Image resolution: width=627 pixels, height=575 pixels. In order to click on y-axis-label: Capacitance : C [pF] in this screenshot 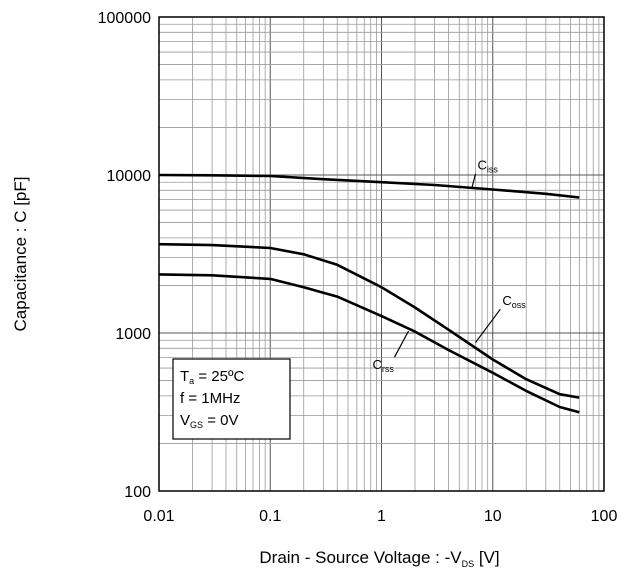, I will do `click(20, 254)`.